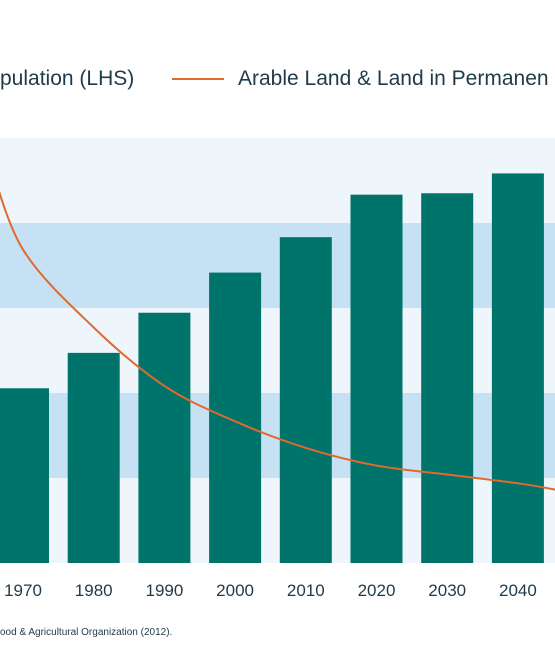  I want to click on bar-2010, so click(305, 400).